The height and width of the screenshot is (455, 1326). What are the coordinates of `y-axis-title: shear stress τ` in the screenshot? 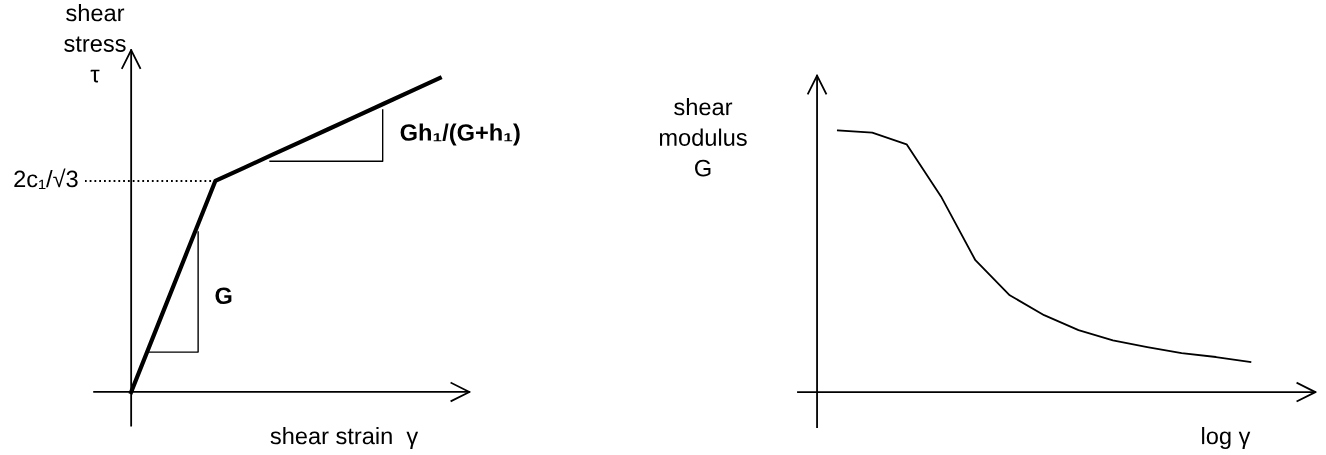 It's located at (95, 43).